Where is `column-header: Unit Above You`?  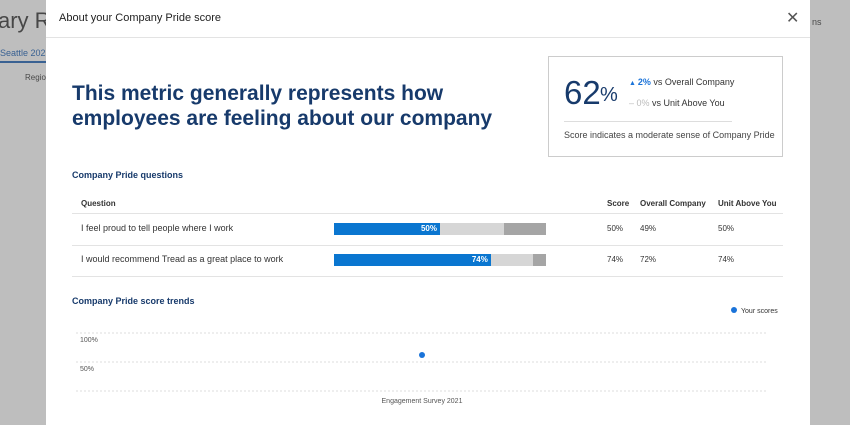 column-header: Unit Above You is located at coordinates (747, 203).